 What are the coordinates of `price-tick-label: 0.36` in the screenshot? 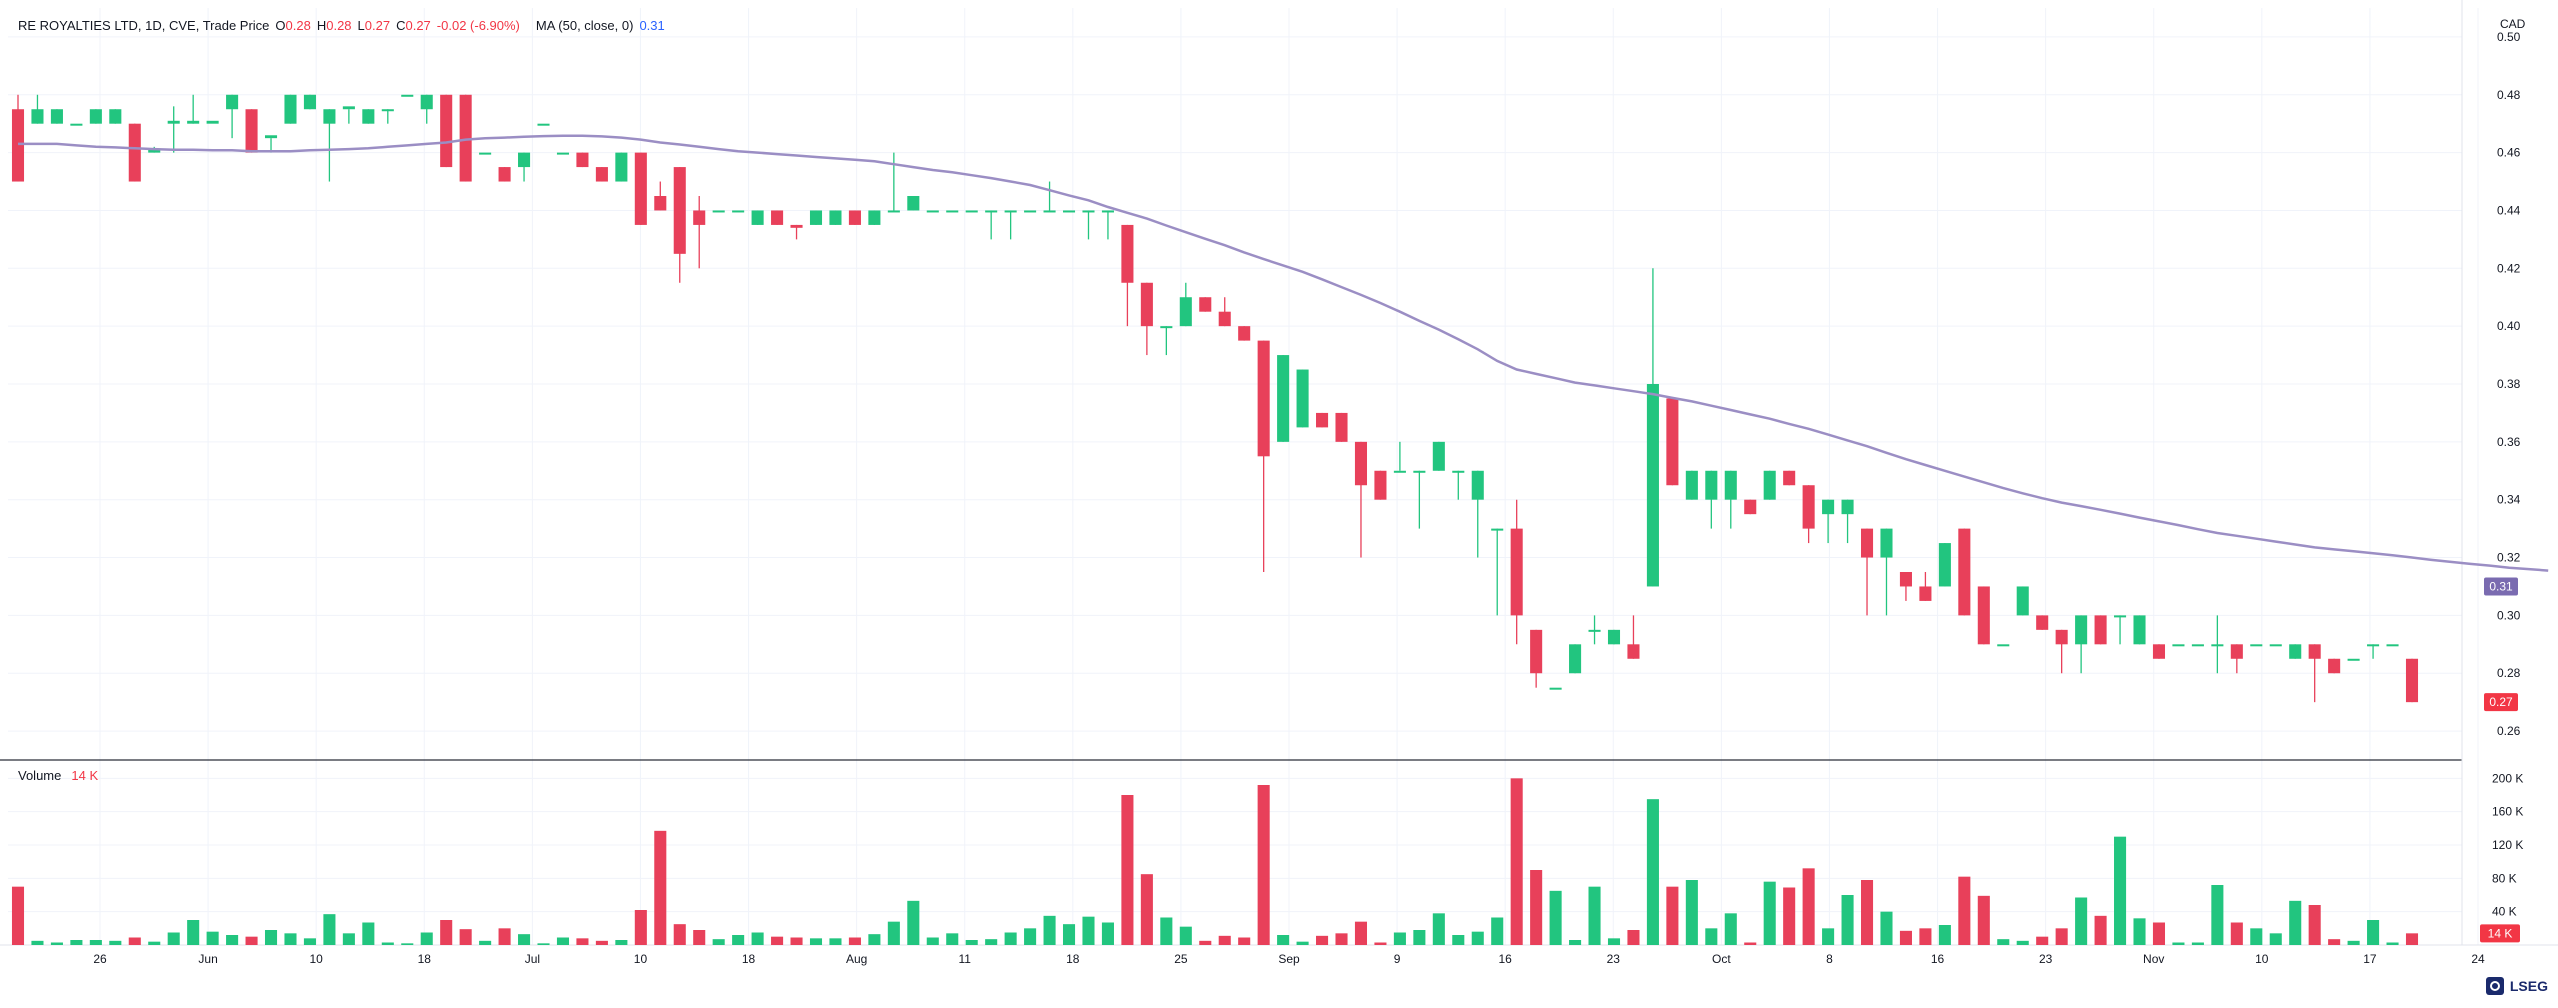 It's located at (2509, 442).